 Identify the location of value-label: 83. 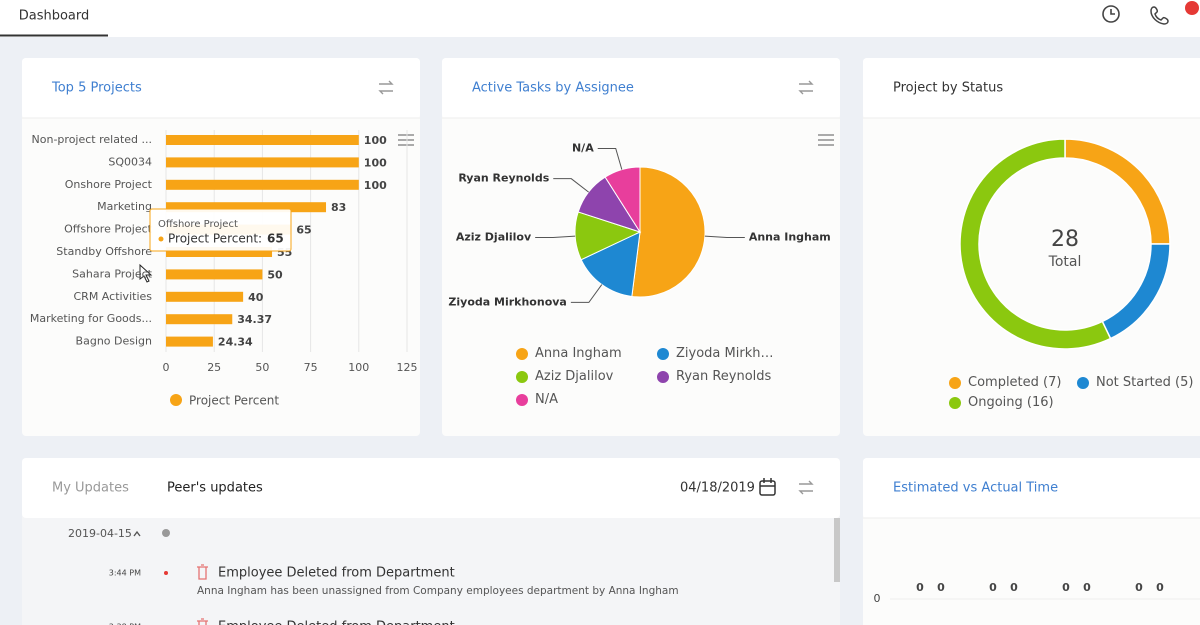
(338, 207).